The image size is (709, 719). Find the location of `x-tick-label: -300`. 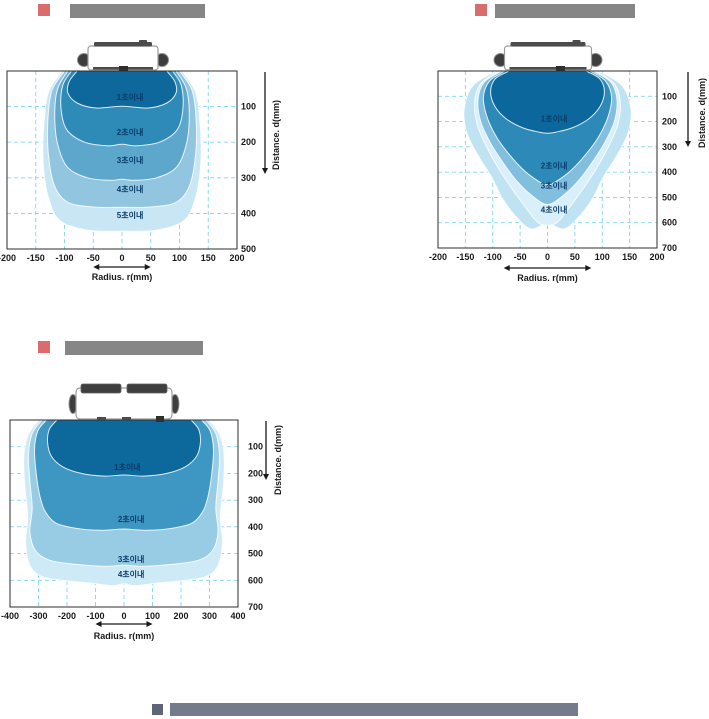

x-tick-label: -300 is located at coordinates (38, 616).